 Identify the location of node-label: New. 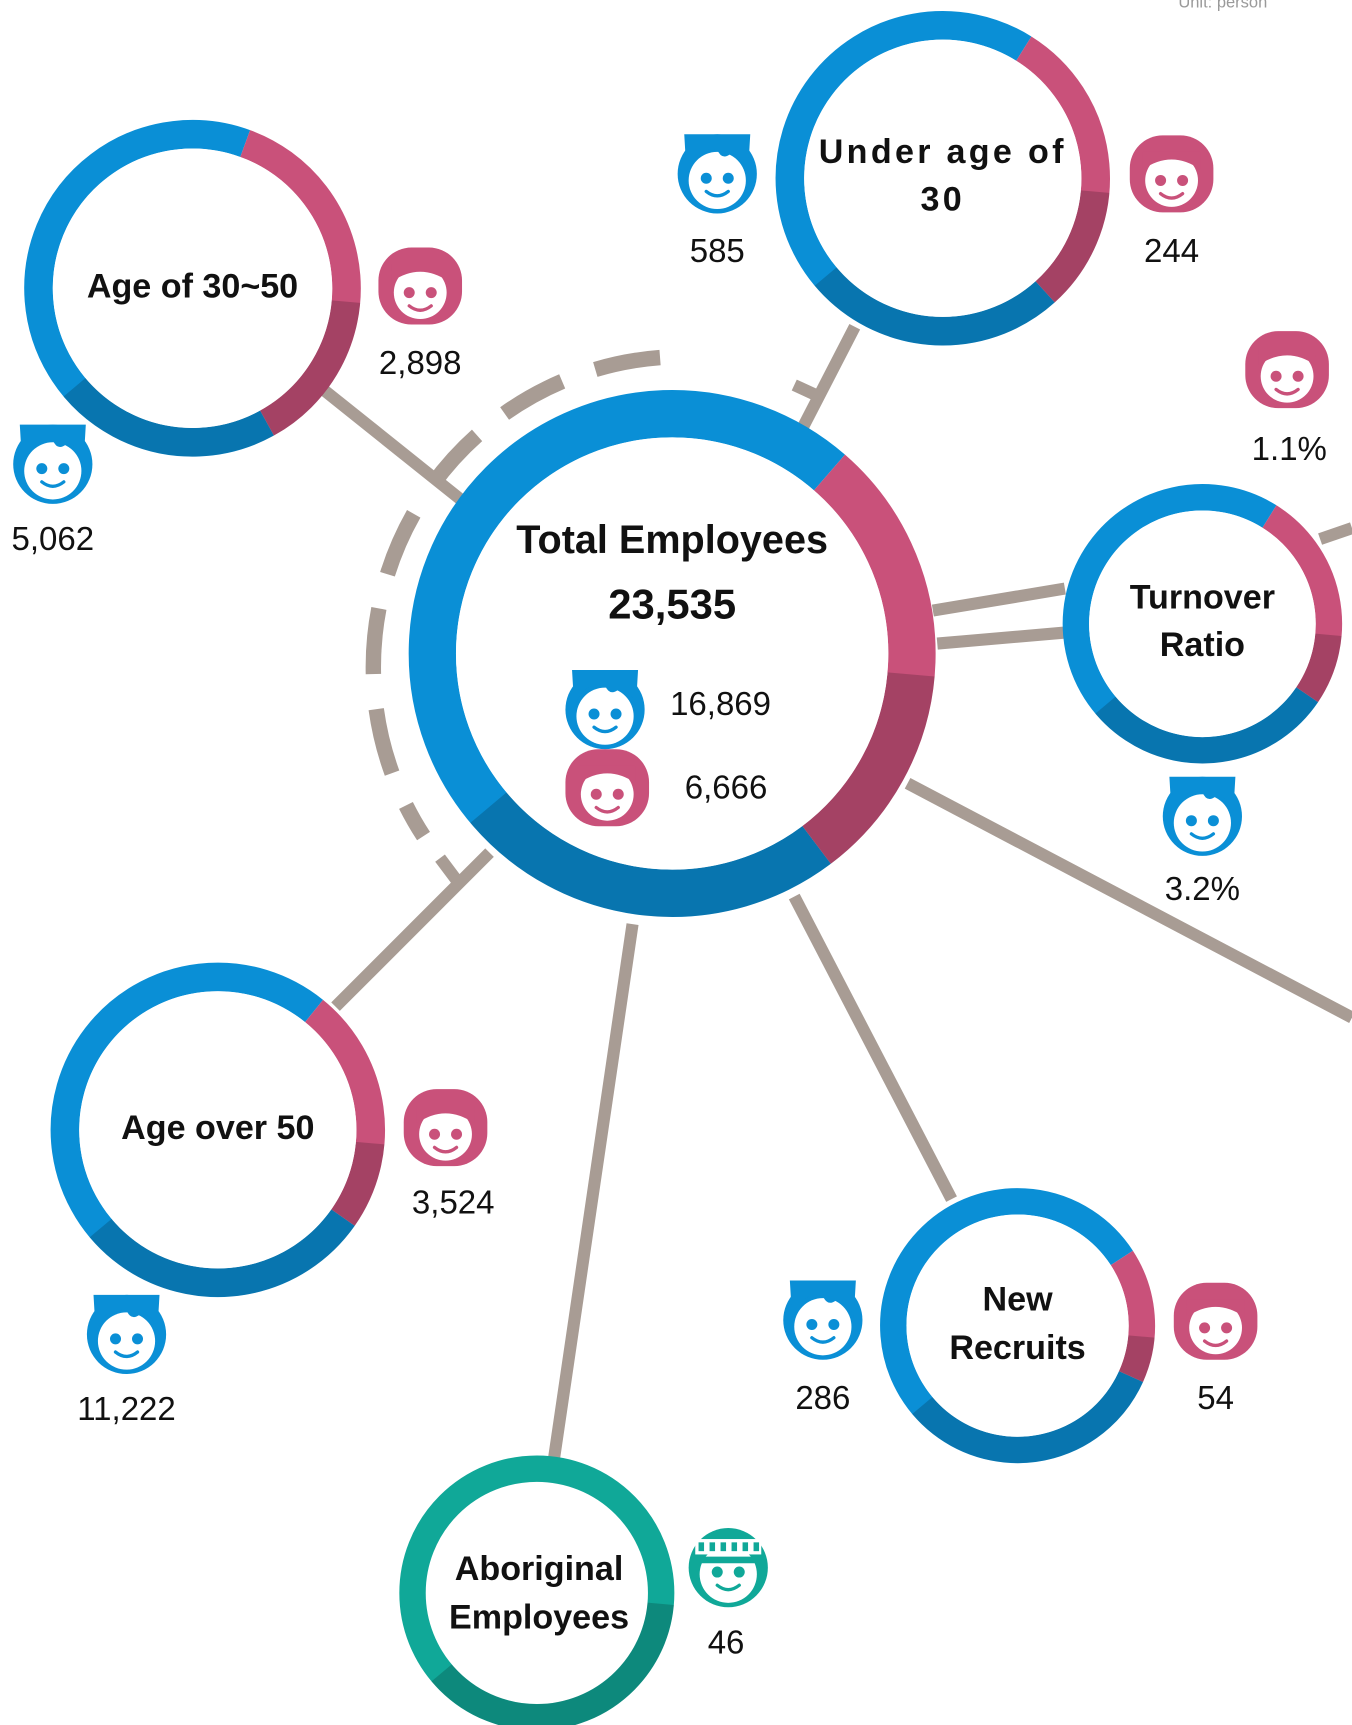
(1018, 1299).